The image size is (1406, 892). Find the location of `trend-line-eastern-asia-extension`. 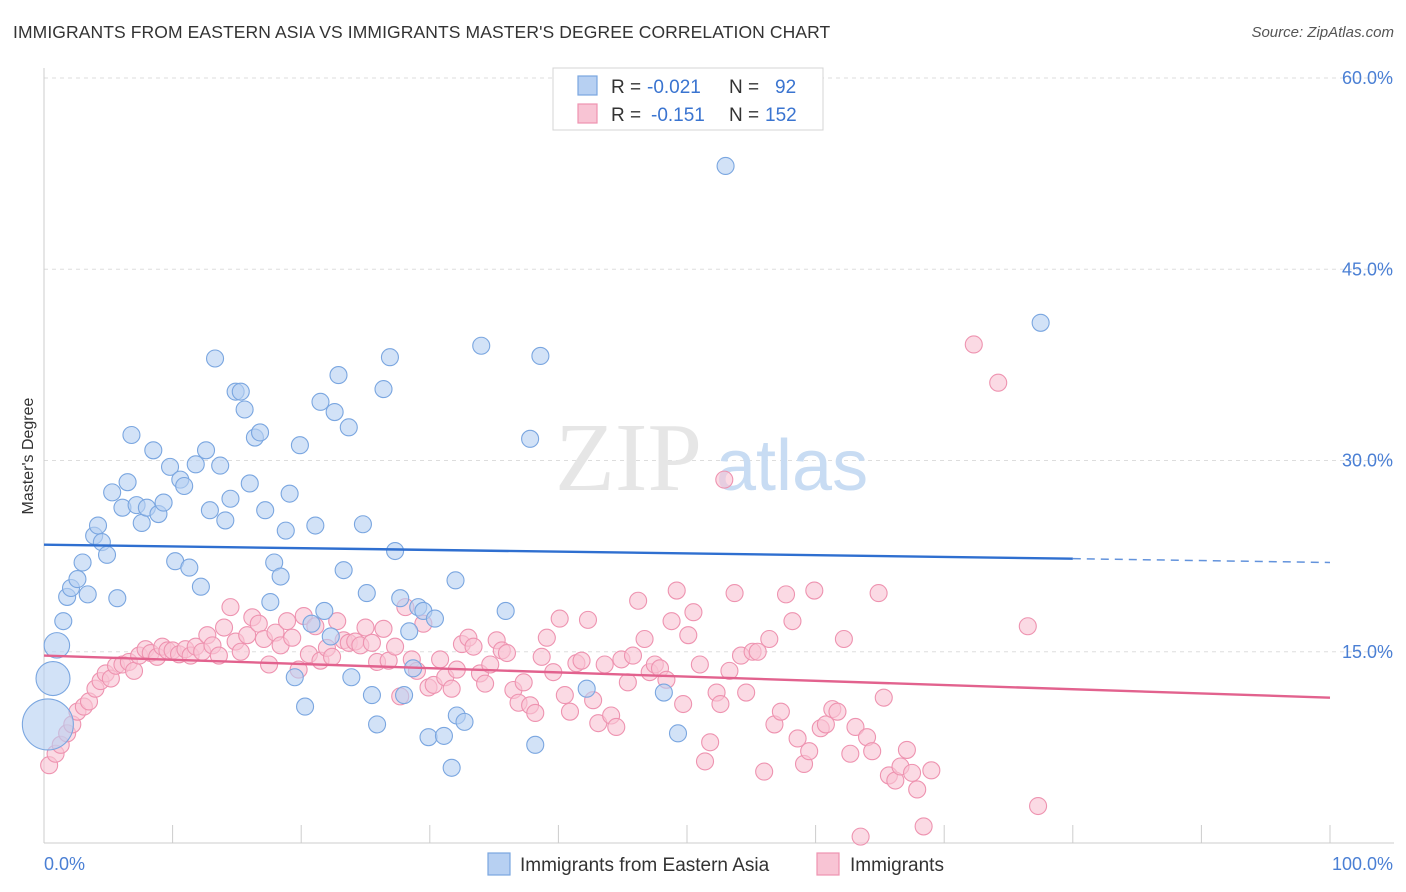

trend-line-eastern-asia-extension is located at coordinates (1201, 560).